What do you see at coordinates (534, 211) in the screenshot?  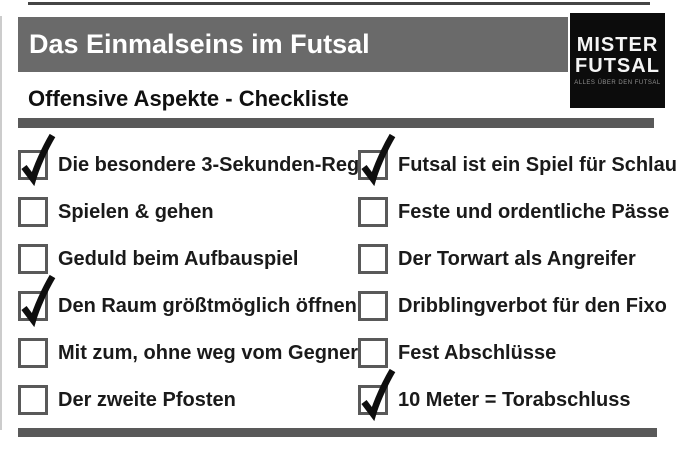 I see `checklist-item-label: Feste und ordentliche Pässe` at bounding box center [534, 211].